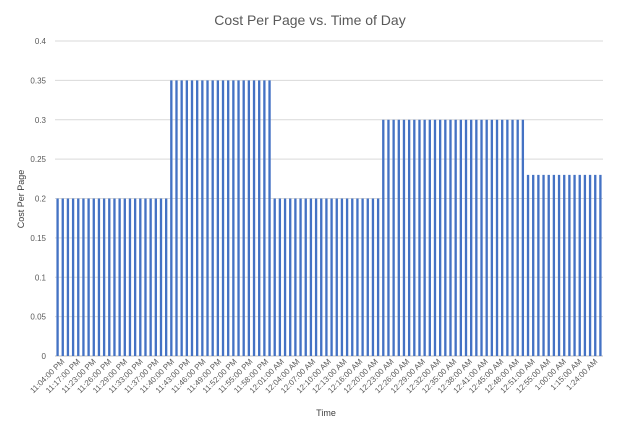  What do you see at coordinates (309, 20) in the screenshot?
I see `chart-title: Cost Per Page vs. Time of Day` at bounding box center [309, 20].